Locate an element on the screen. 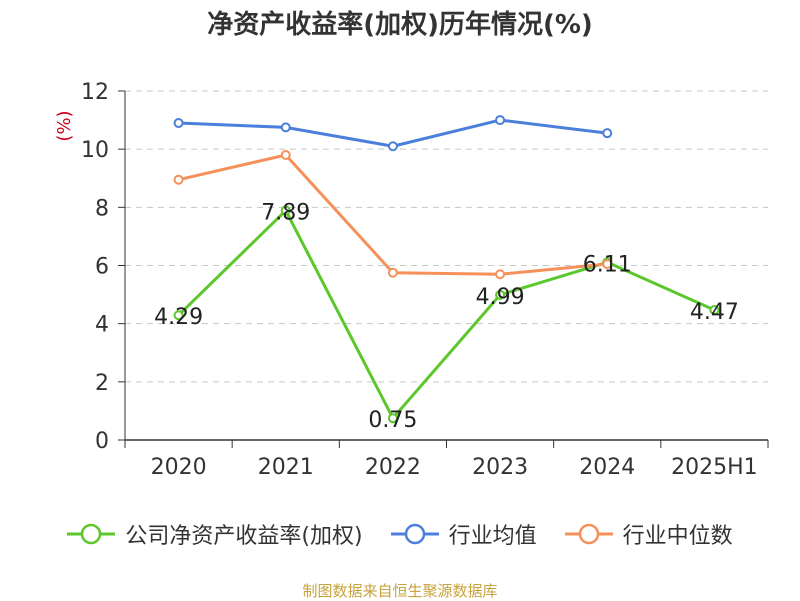 This screenshot has height=601, width=800. legend-item: 行业均值 is located at coordinates (463, 534).